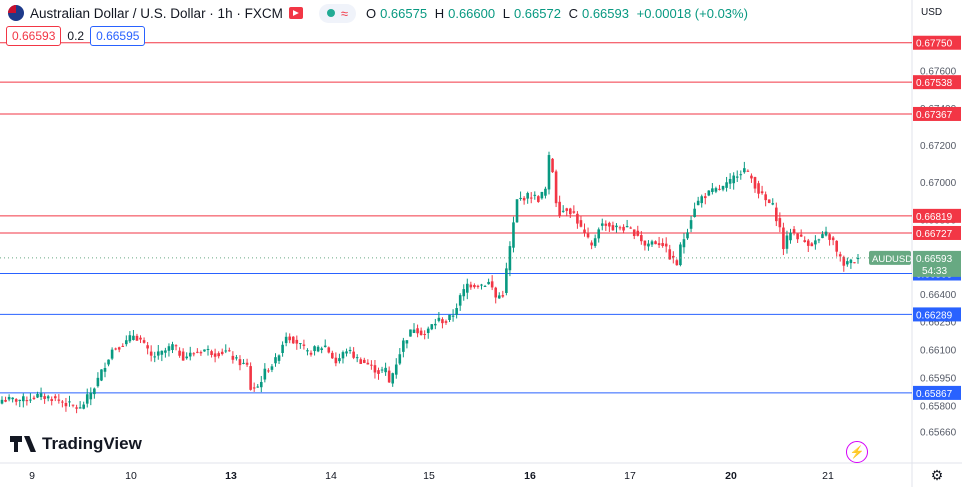 The image size is (962, 487). What do you see at coordinates (857, 452) in the screenshot?
I see `lightning-icon: ⚡` at bounding box center [857, 452].